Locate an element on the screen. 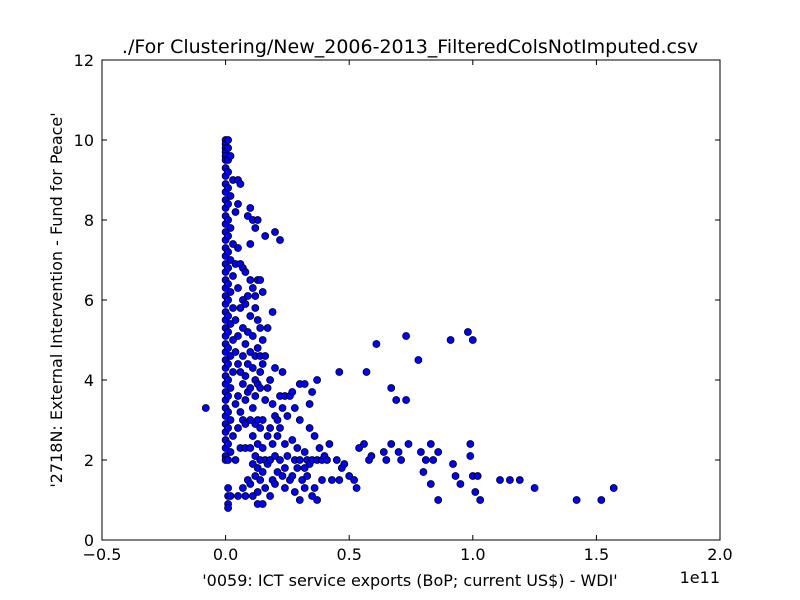  x-axis-offset-label: 1e11 is located at coordinates (700, 577).